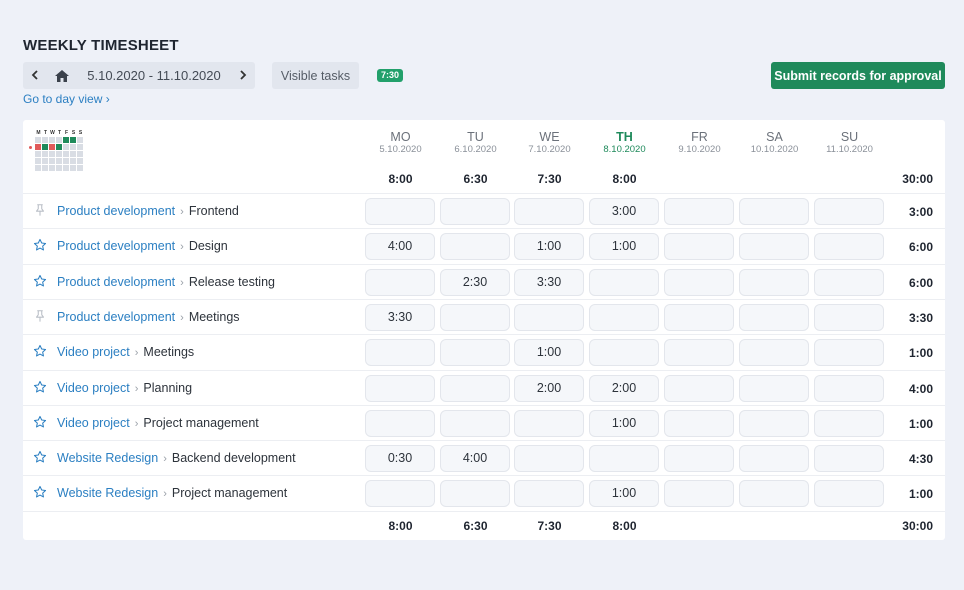  What do you see at coordinates (475, 459) in the screenshot?
I see `hours-cell: 4:00` at bounding box center [475, 459].